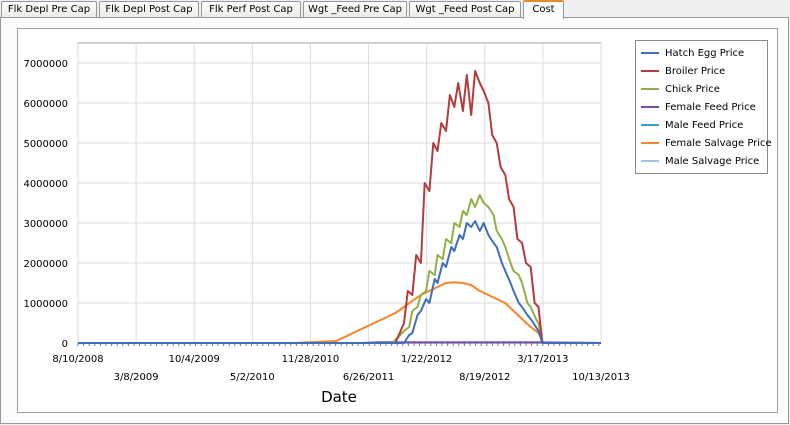 This screenshot has height=425, width=790. I want to click on legend-label: Chick Price, so click(692, 89).